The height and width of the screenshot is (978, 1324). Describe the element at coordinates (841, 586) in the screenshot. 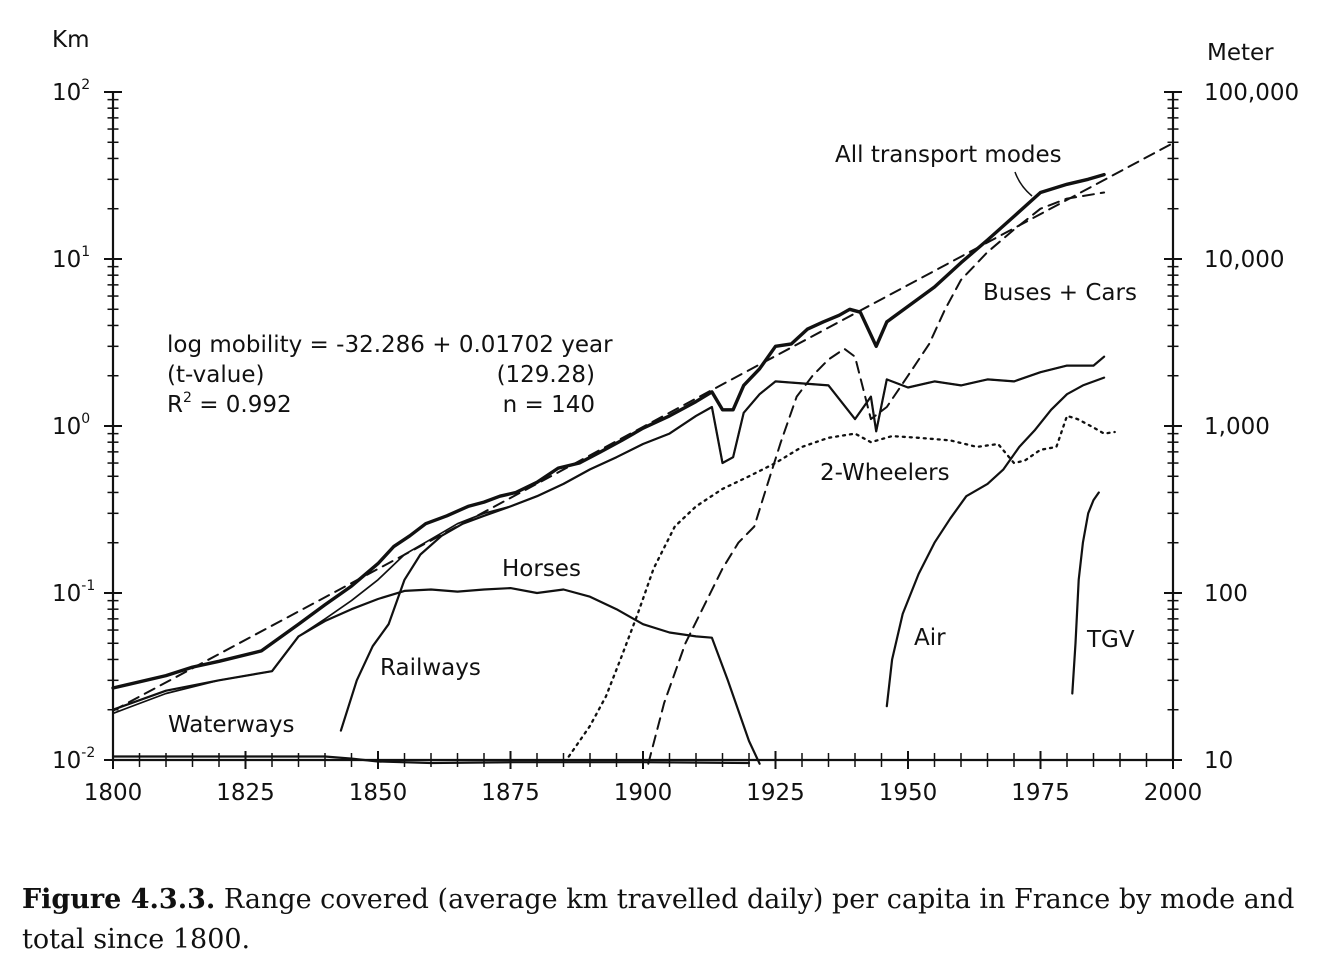

I see `series-2-wheelers` at that location.